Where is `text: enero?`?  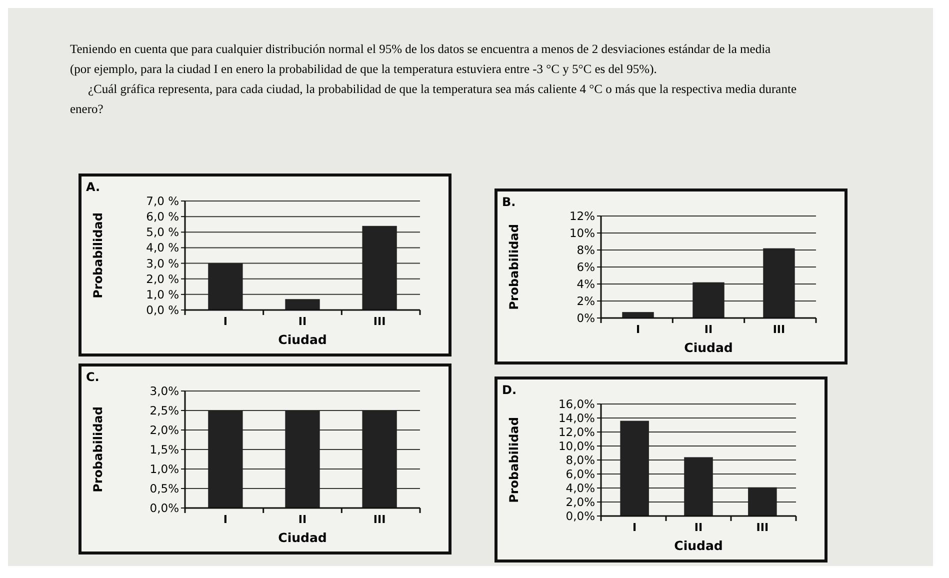
text: enero? is located at coordinates (87, 109).